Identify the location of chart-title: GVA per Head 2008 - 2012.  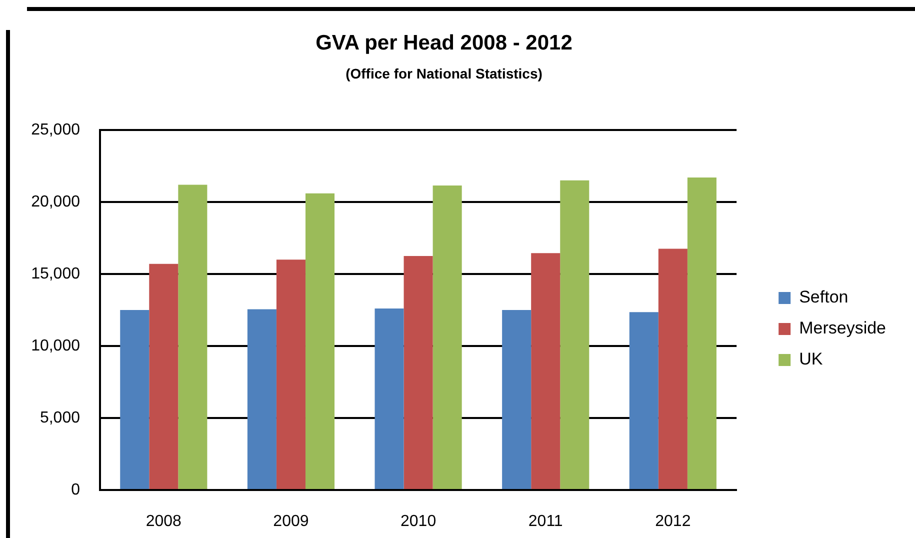
(444, 42).